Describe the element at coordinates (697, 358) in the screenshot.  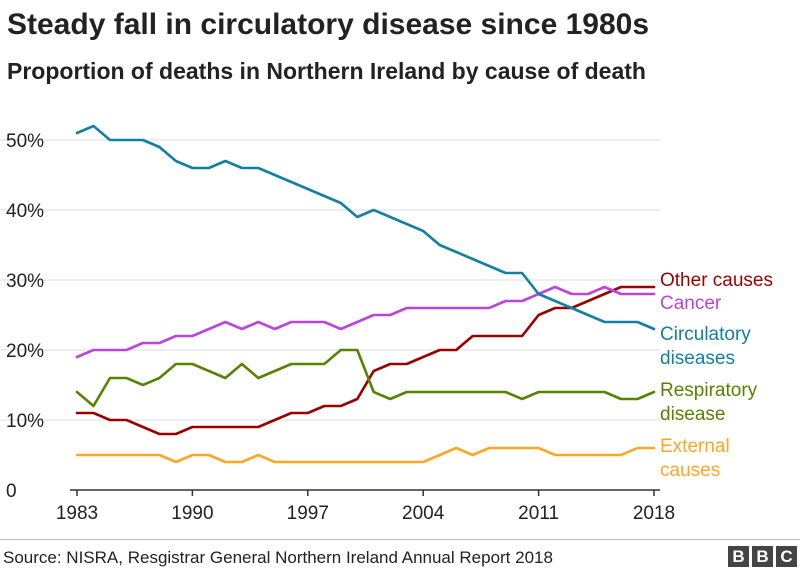
I see `series-label-circulatory-diseases: diseases` at that location.